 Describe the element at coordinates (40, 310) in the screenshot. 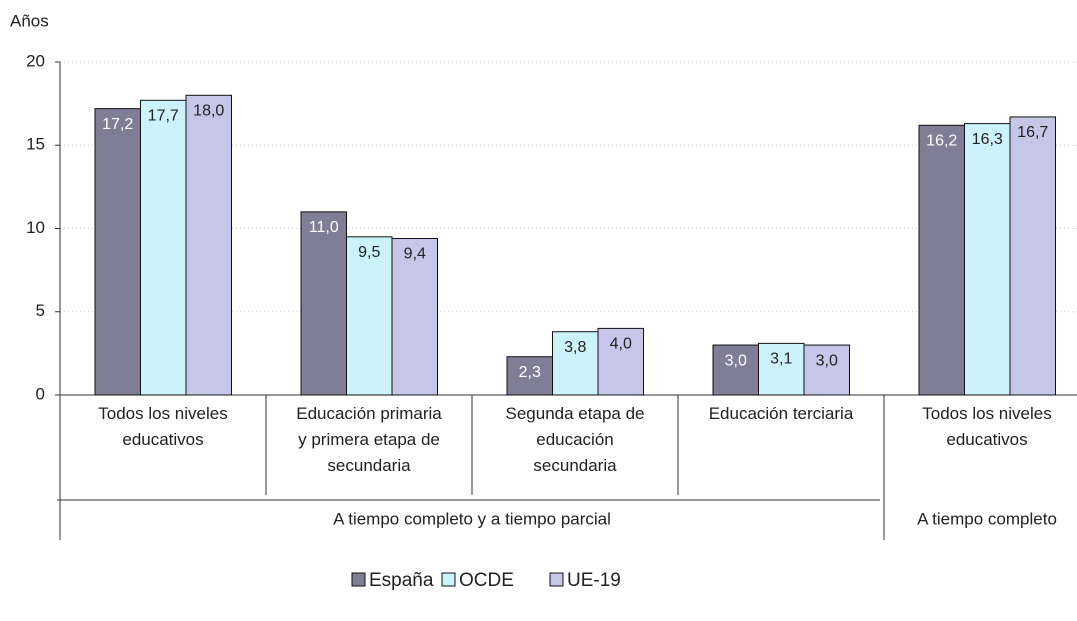

I see `y-tick-label: 5` at that location.